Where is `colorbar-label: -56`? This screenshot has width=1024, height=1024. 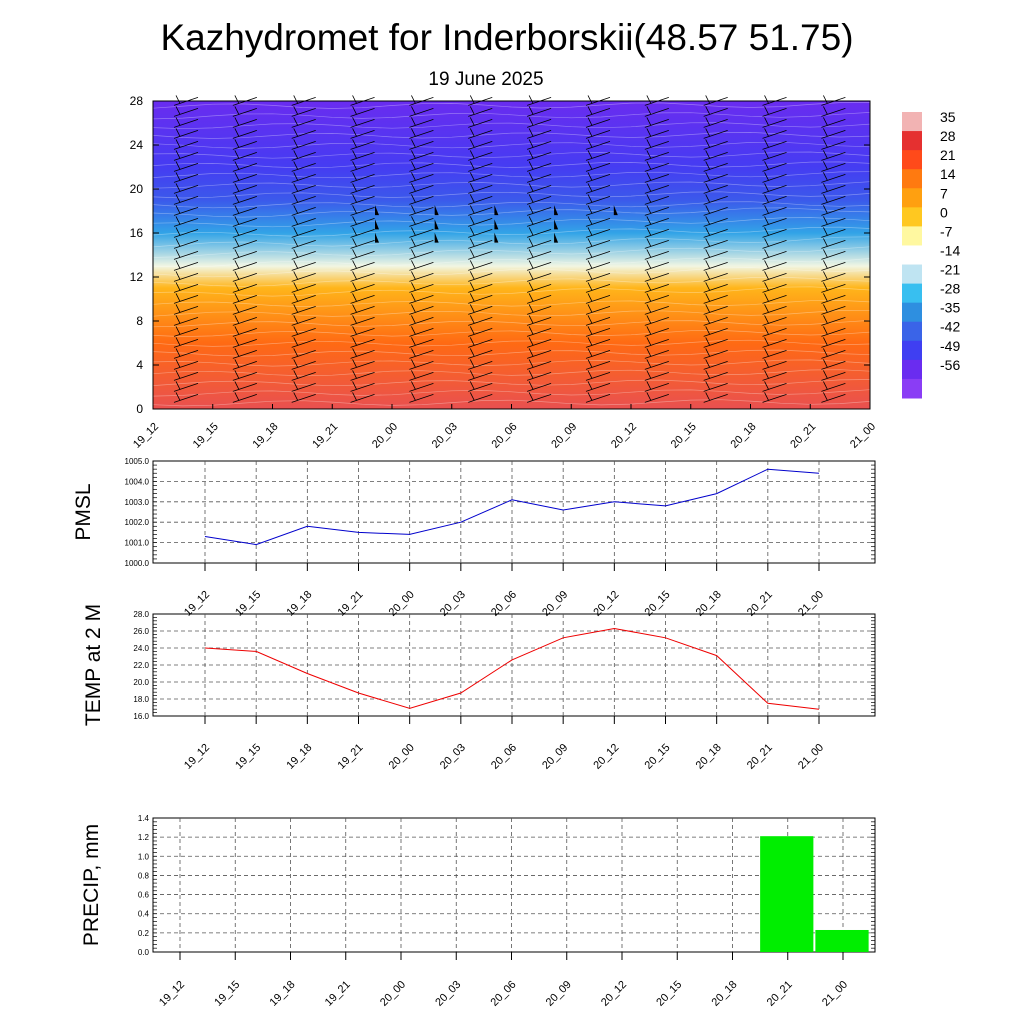 colorbar-label: -56 is located at coordinates (950, 365).